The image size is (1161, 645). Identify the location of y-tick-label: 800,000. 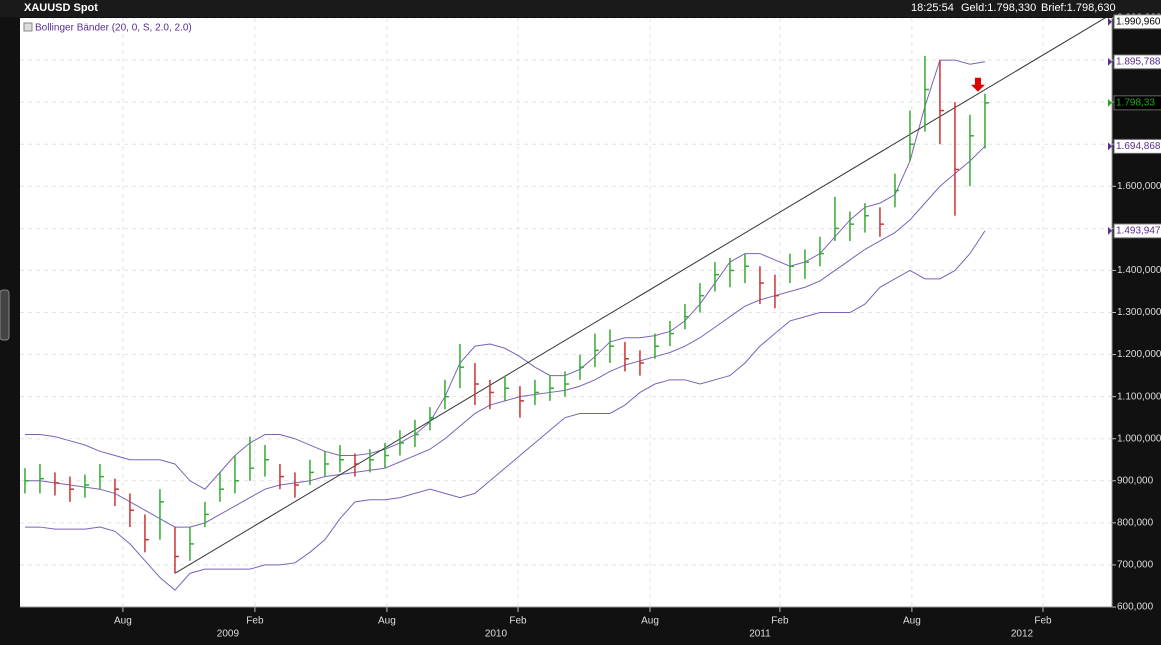
(1135, 522).